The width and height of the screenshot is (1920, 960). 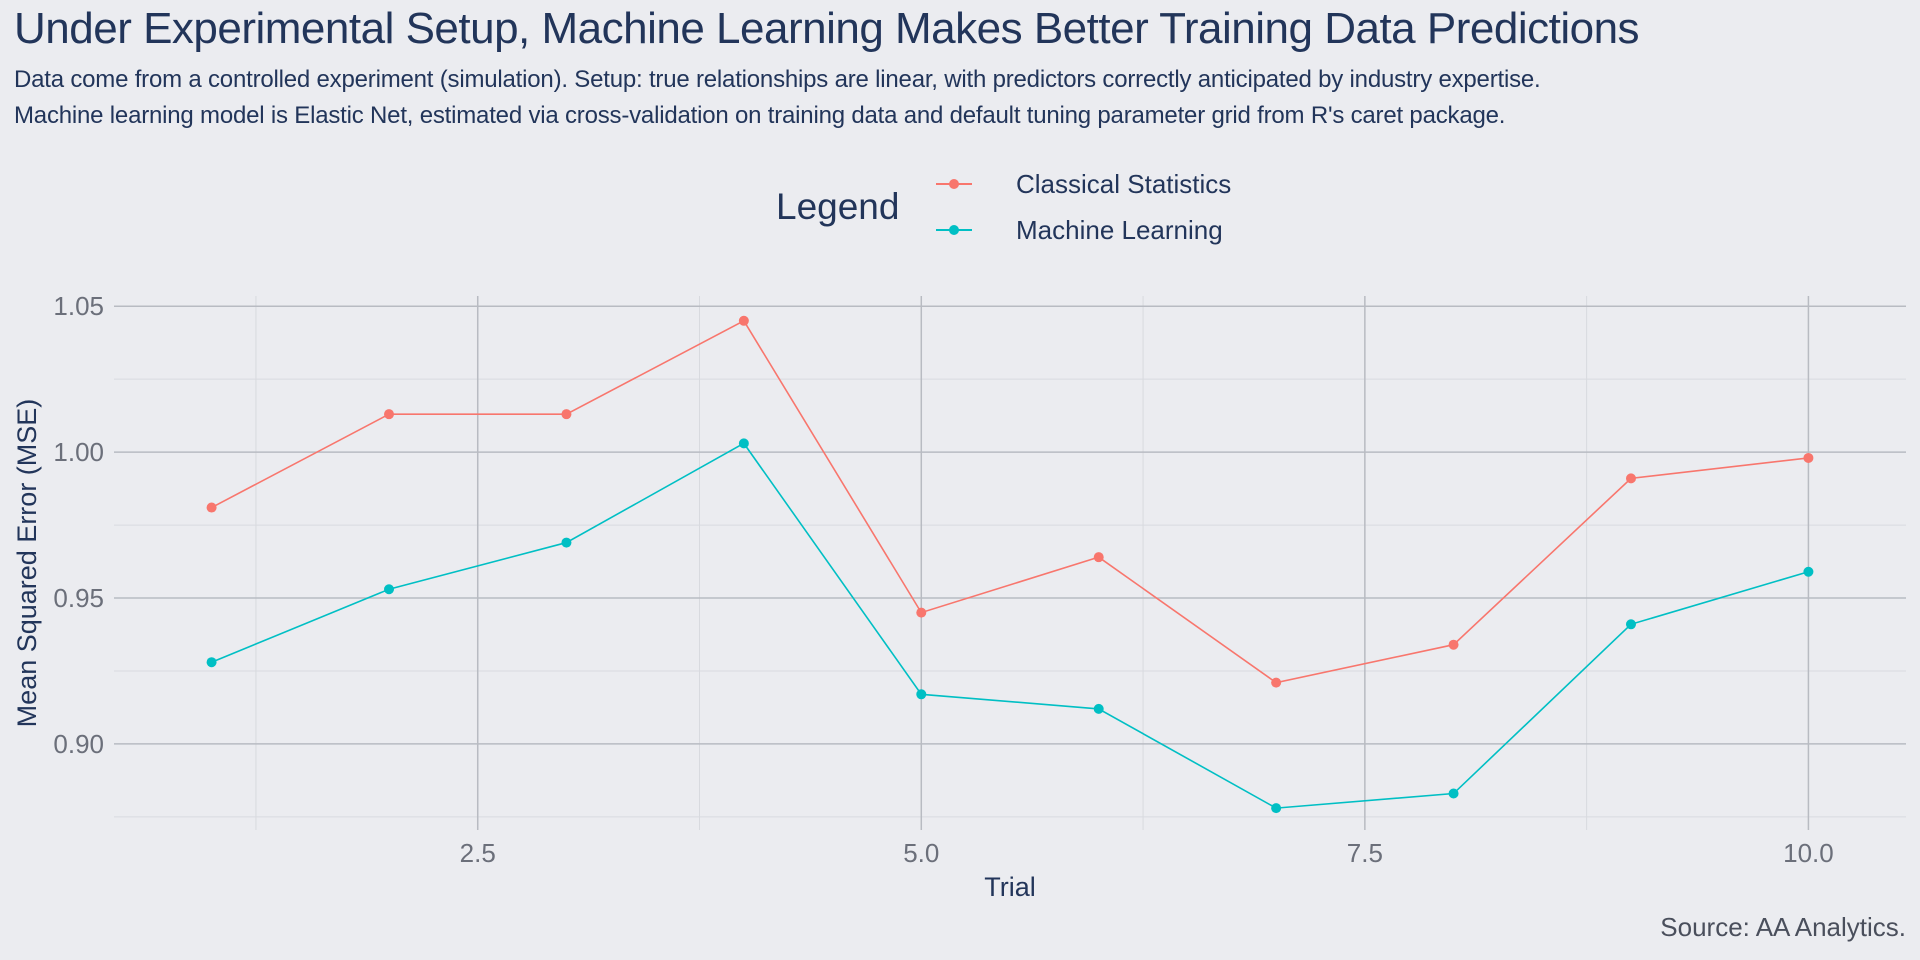 What do you see at coordinates (78, 452) in the screenshot?
I see `y-tick-label: 1.00` at bounding box center [78, 452].